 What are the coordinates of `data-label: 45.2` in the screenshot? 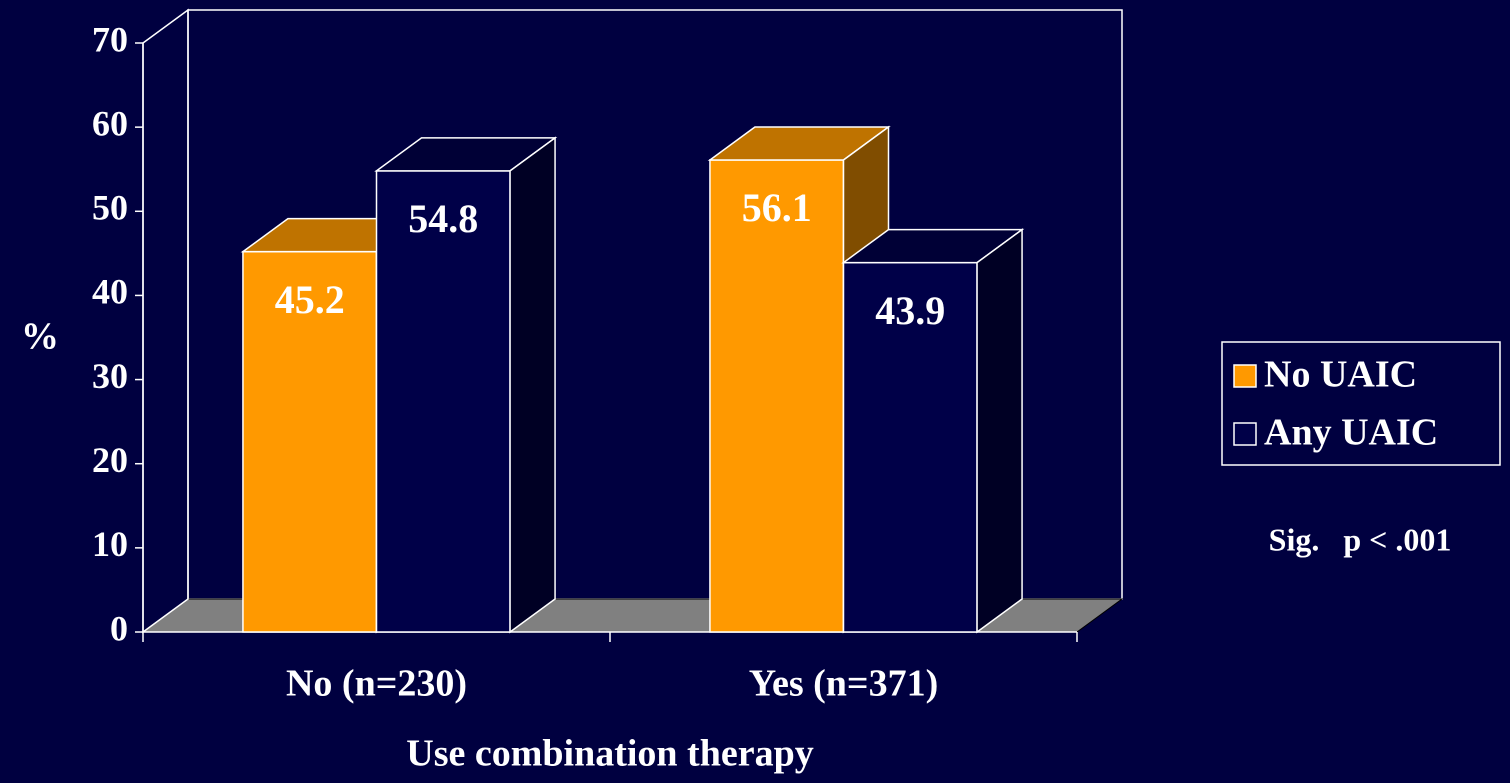 It's located at (310, 299).